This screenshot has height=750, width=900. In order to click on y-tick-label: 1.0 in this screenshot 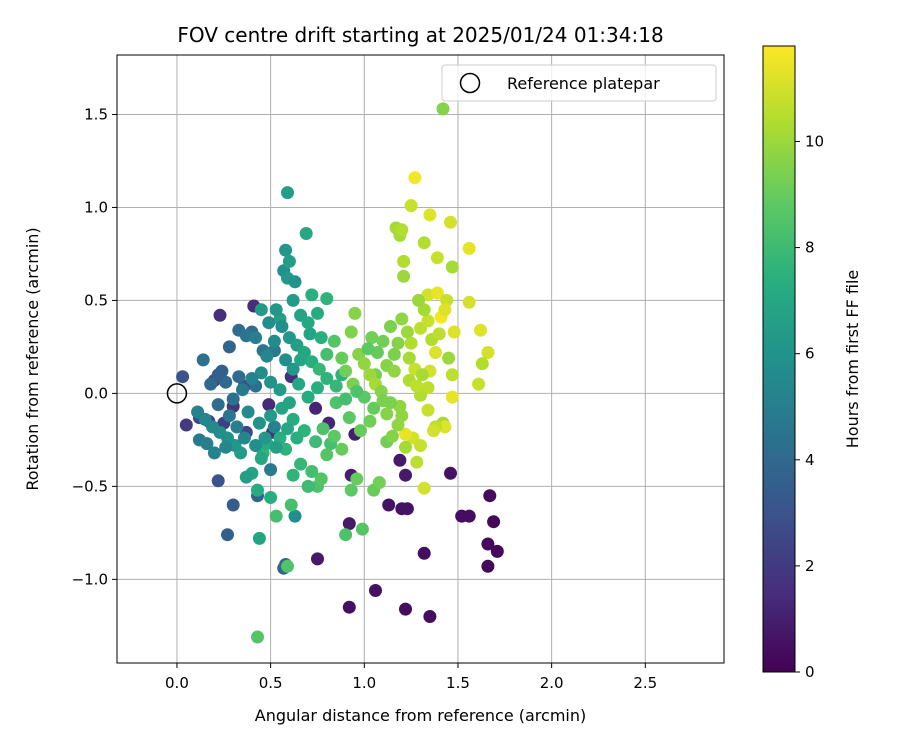, I will do `click(96, 207)`.